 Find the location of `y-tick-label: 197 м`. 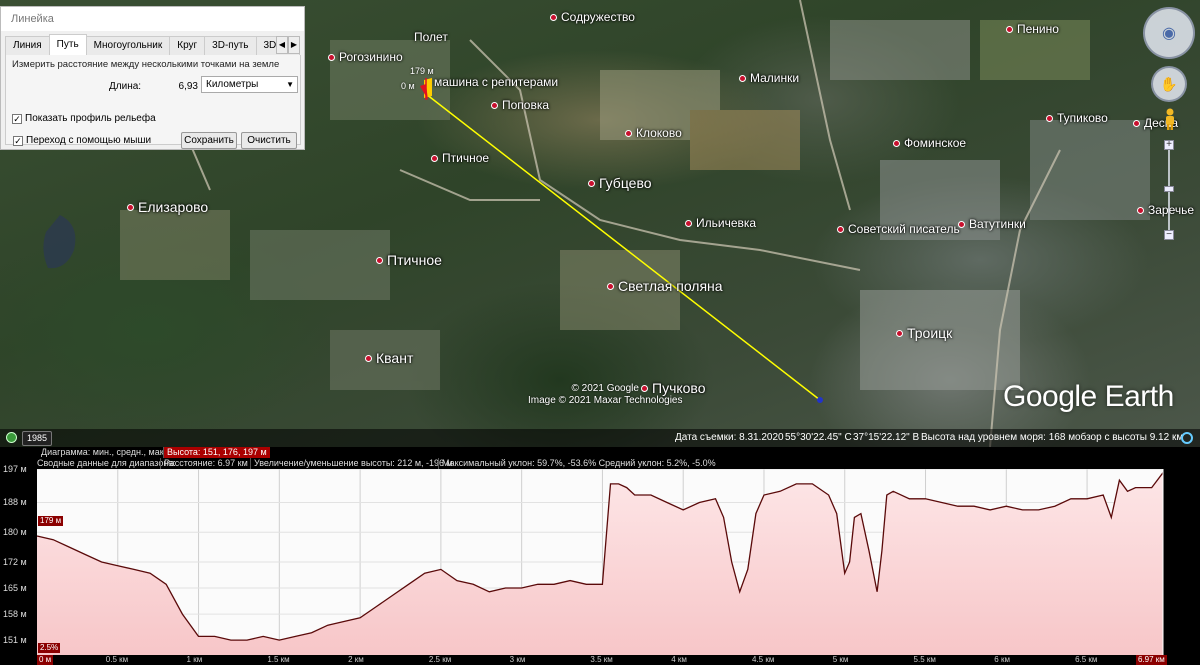

y-tick-label: 197 м is located at coordinates (15, 469).